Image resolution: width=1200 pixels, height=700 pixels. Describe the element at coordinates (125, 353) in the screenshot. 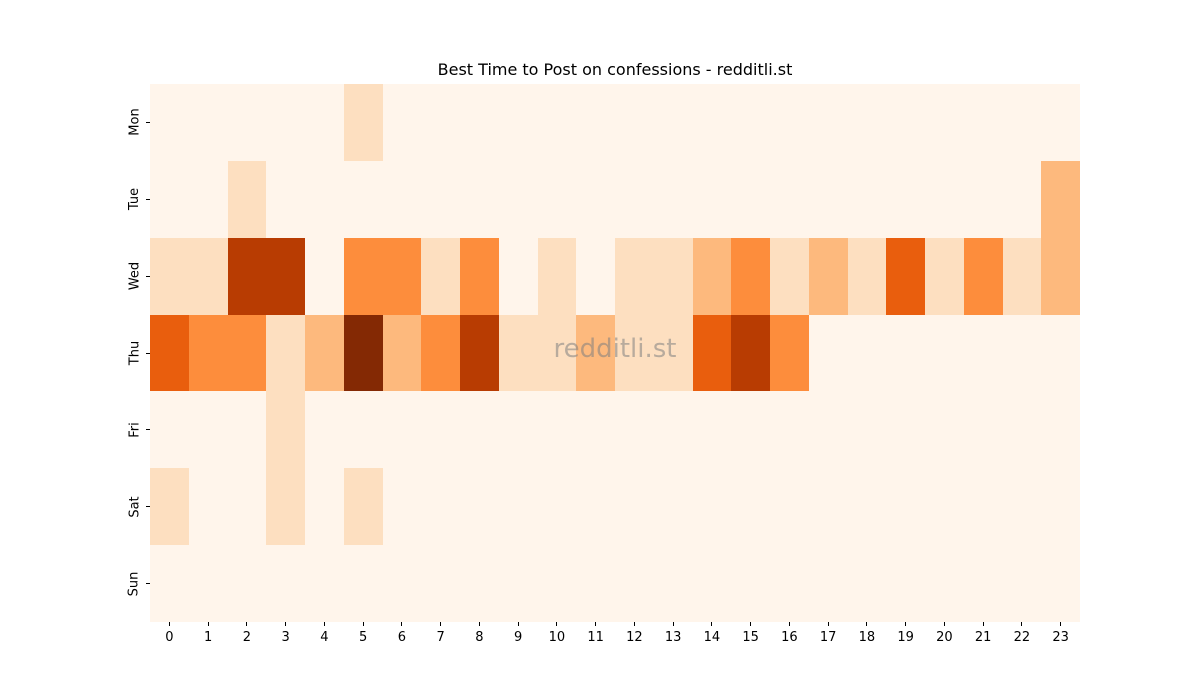

I see `y-axis: Mon Tue Wed Thu Fri Sat Sun` at that location.